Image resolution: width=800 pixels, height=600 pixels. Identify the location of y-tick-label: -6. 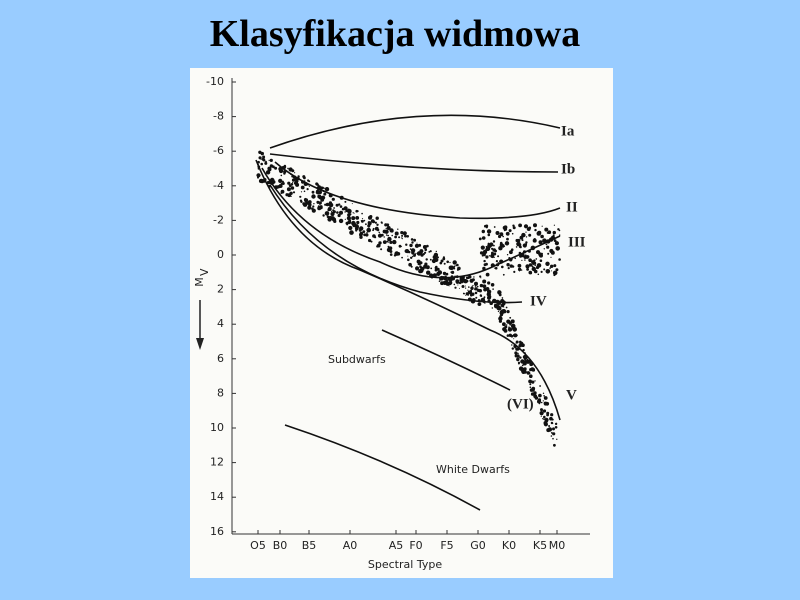
(218, 150).